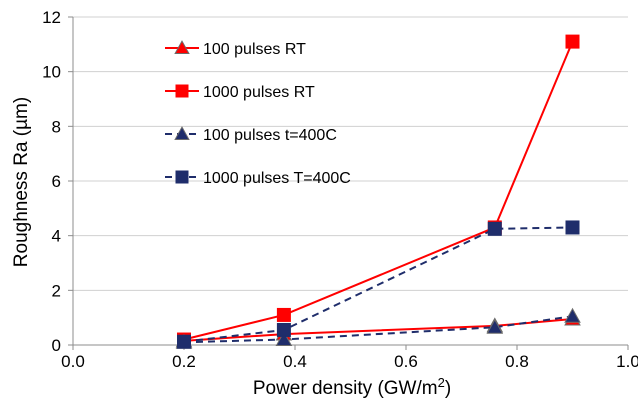 The image size is (638, 403). Describe the element at coordinates (51, 72) in the screenshot. I see `y-tick-label: 10` at that location.